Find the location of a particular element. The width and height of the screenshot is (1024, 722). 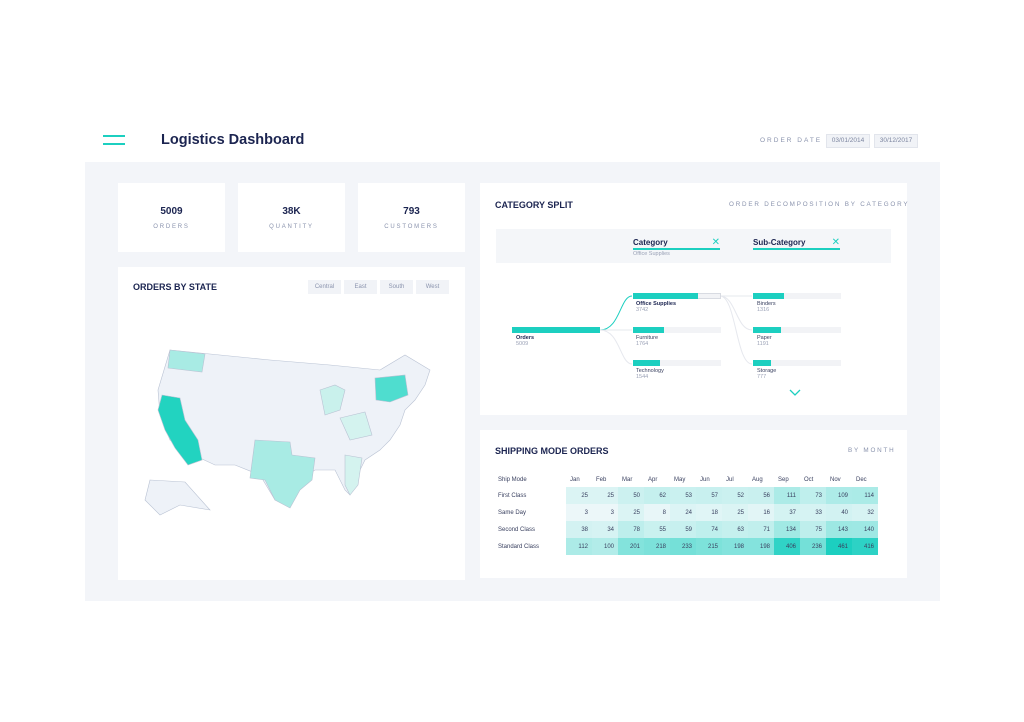

column-header-month: May is located at coordinates (680, 480).